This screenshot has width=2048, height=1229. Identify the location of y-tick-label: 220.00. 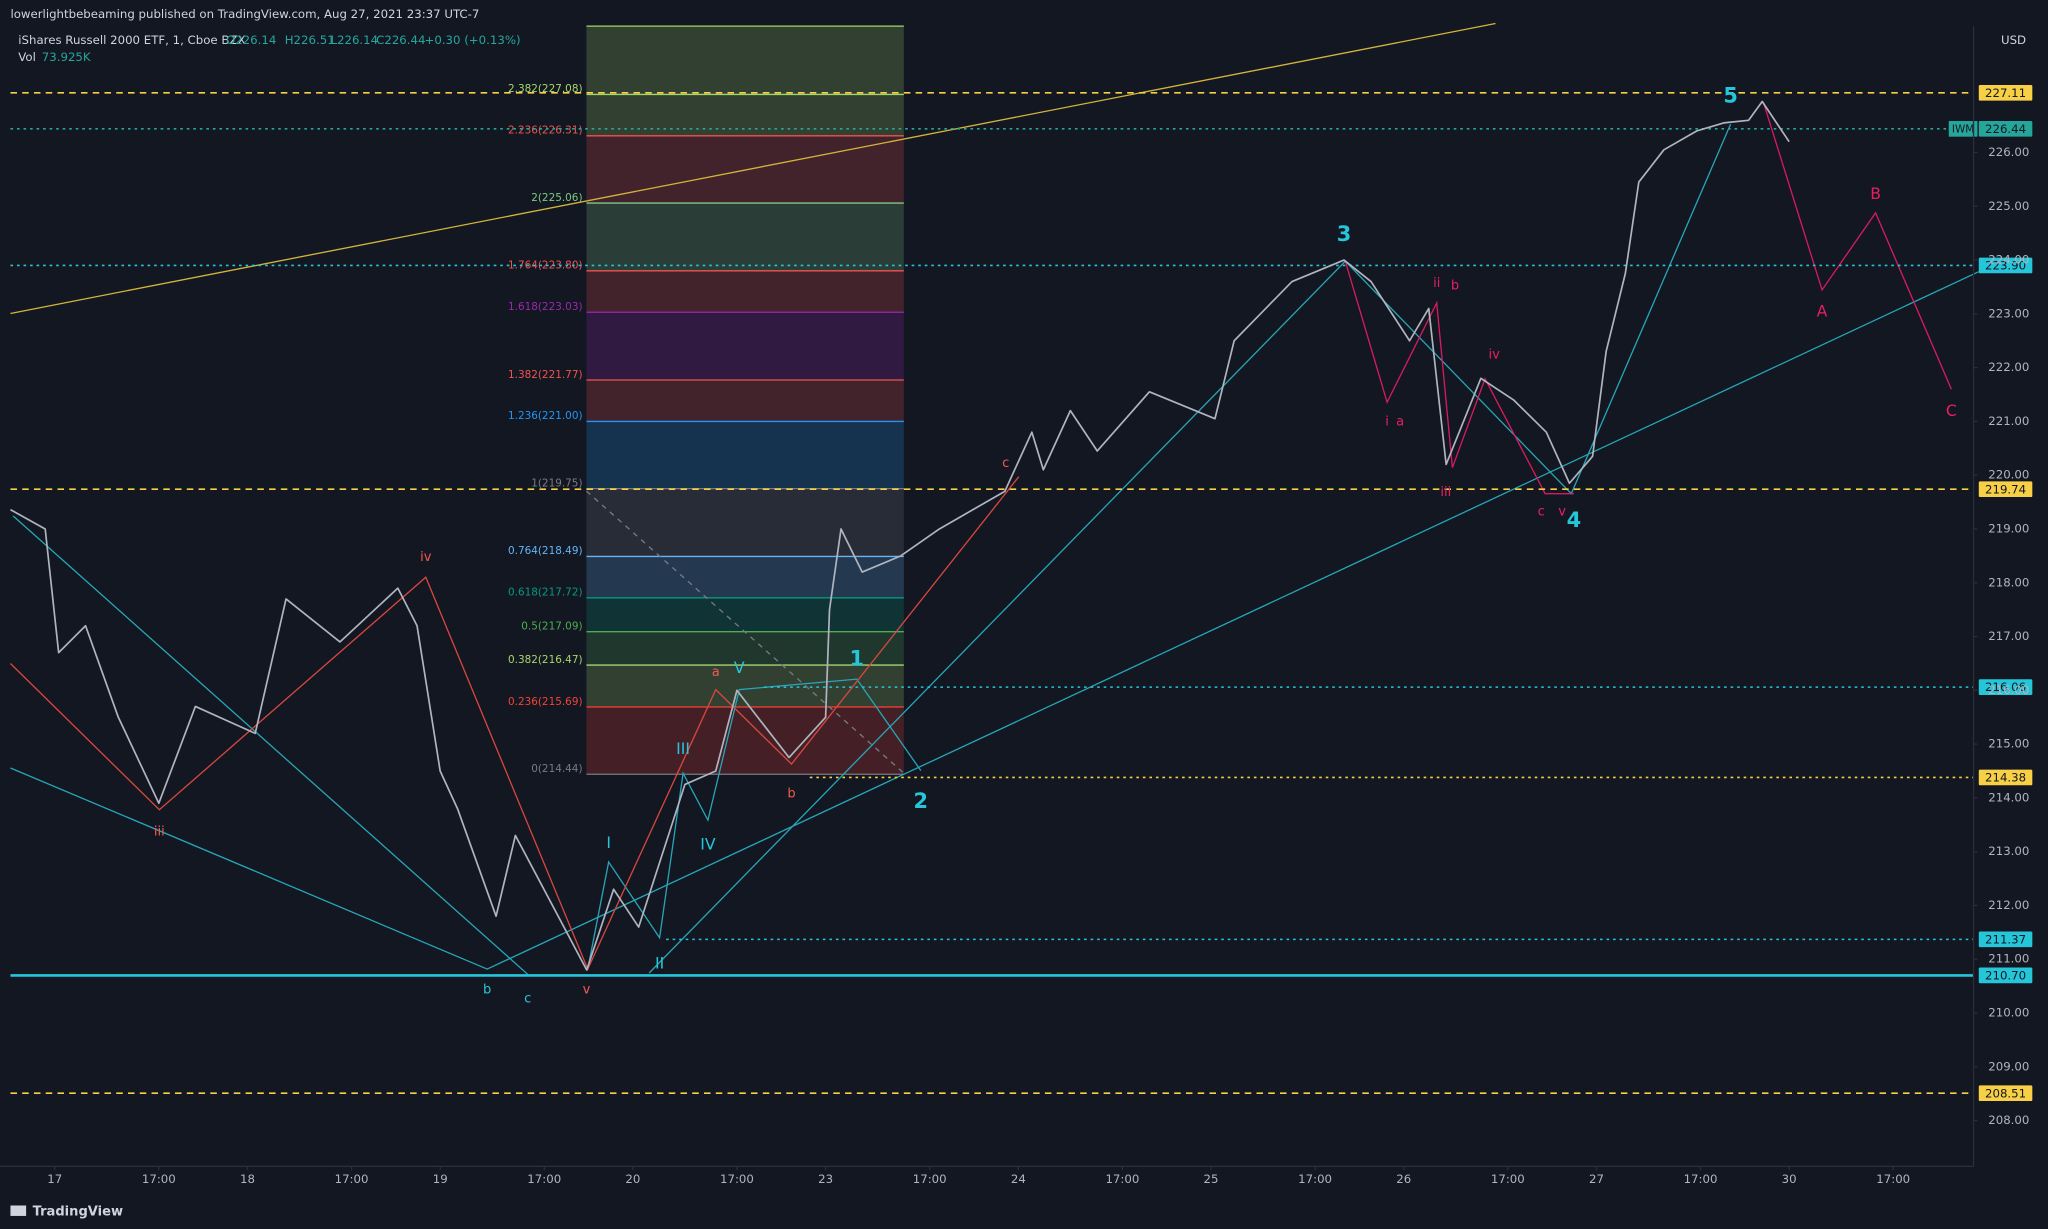
(2008, 475).